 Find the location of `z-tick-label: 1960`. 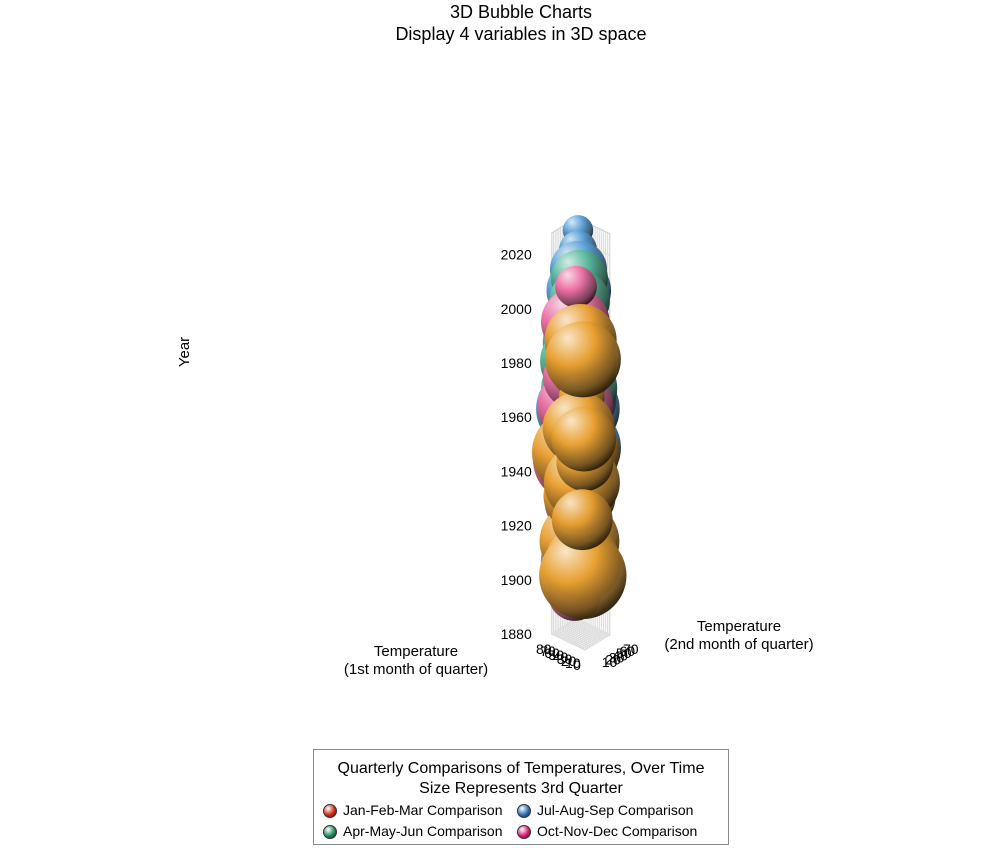

z-tick-label: 1960 is located at coordinates (516, 417).